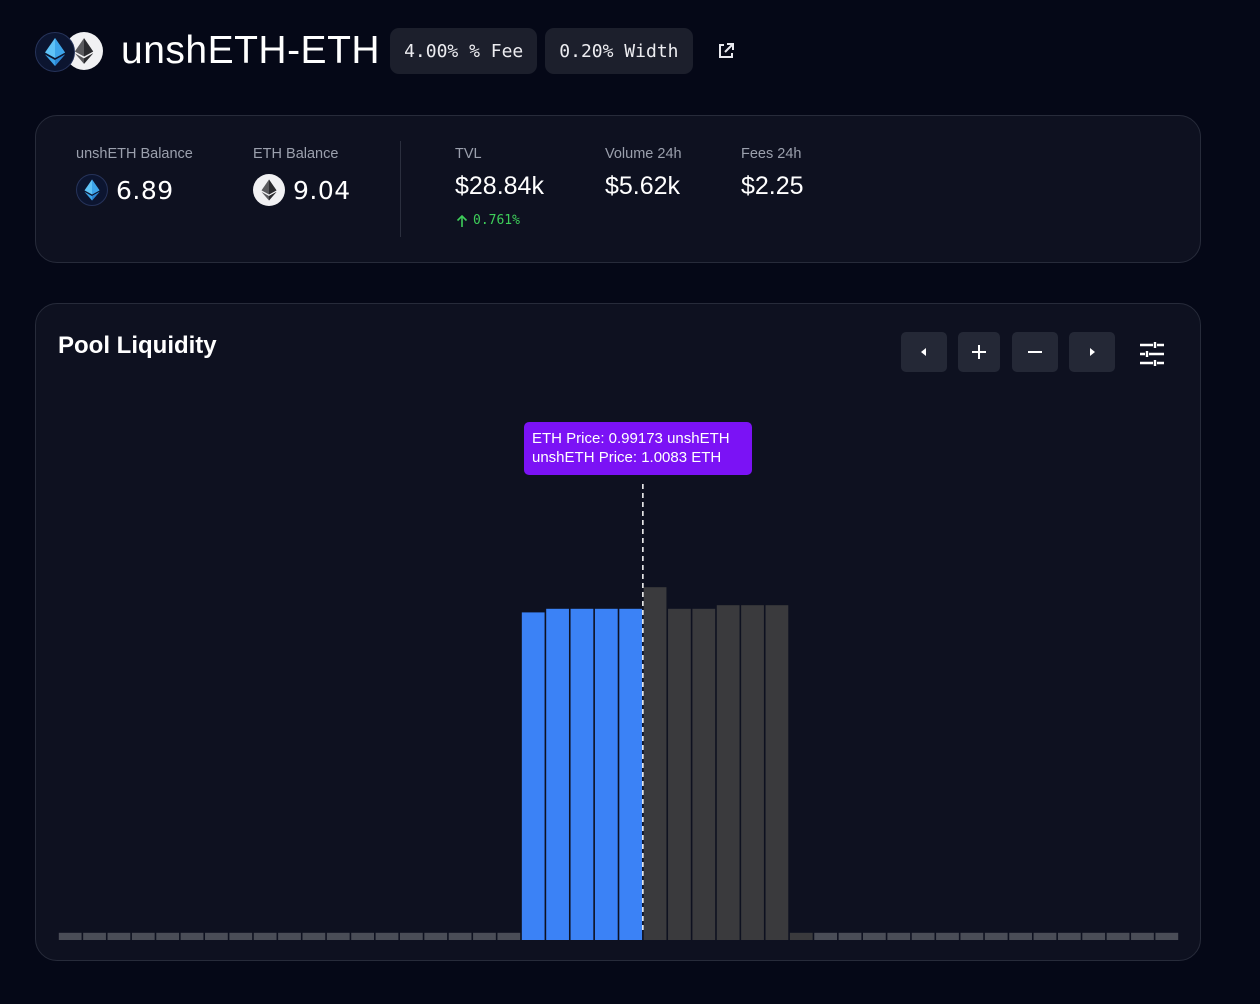 The image size is (1260, 1004). I want to click on chart-previous-button, so click(924, 352).